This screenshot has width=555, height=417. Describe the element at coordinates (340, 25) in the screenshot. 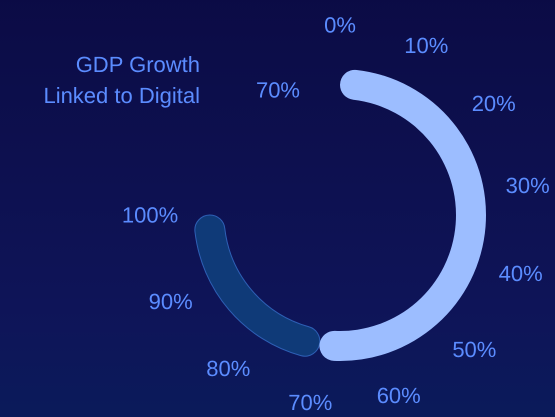

I see `text: 0%` at that location.